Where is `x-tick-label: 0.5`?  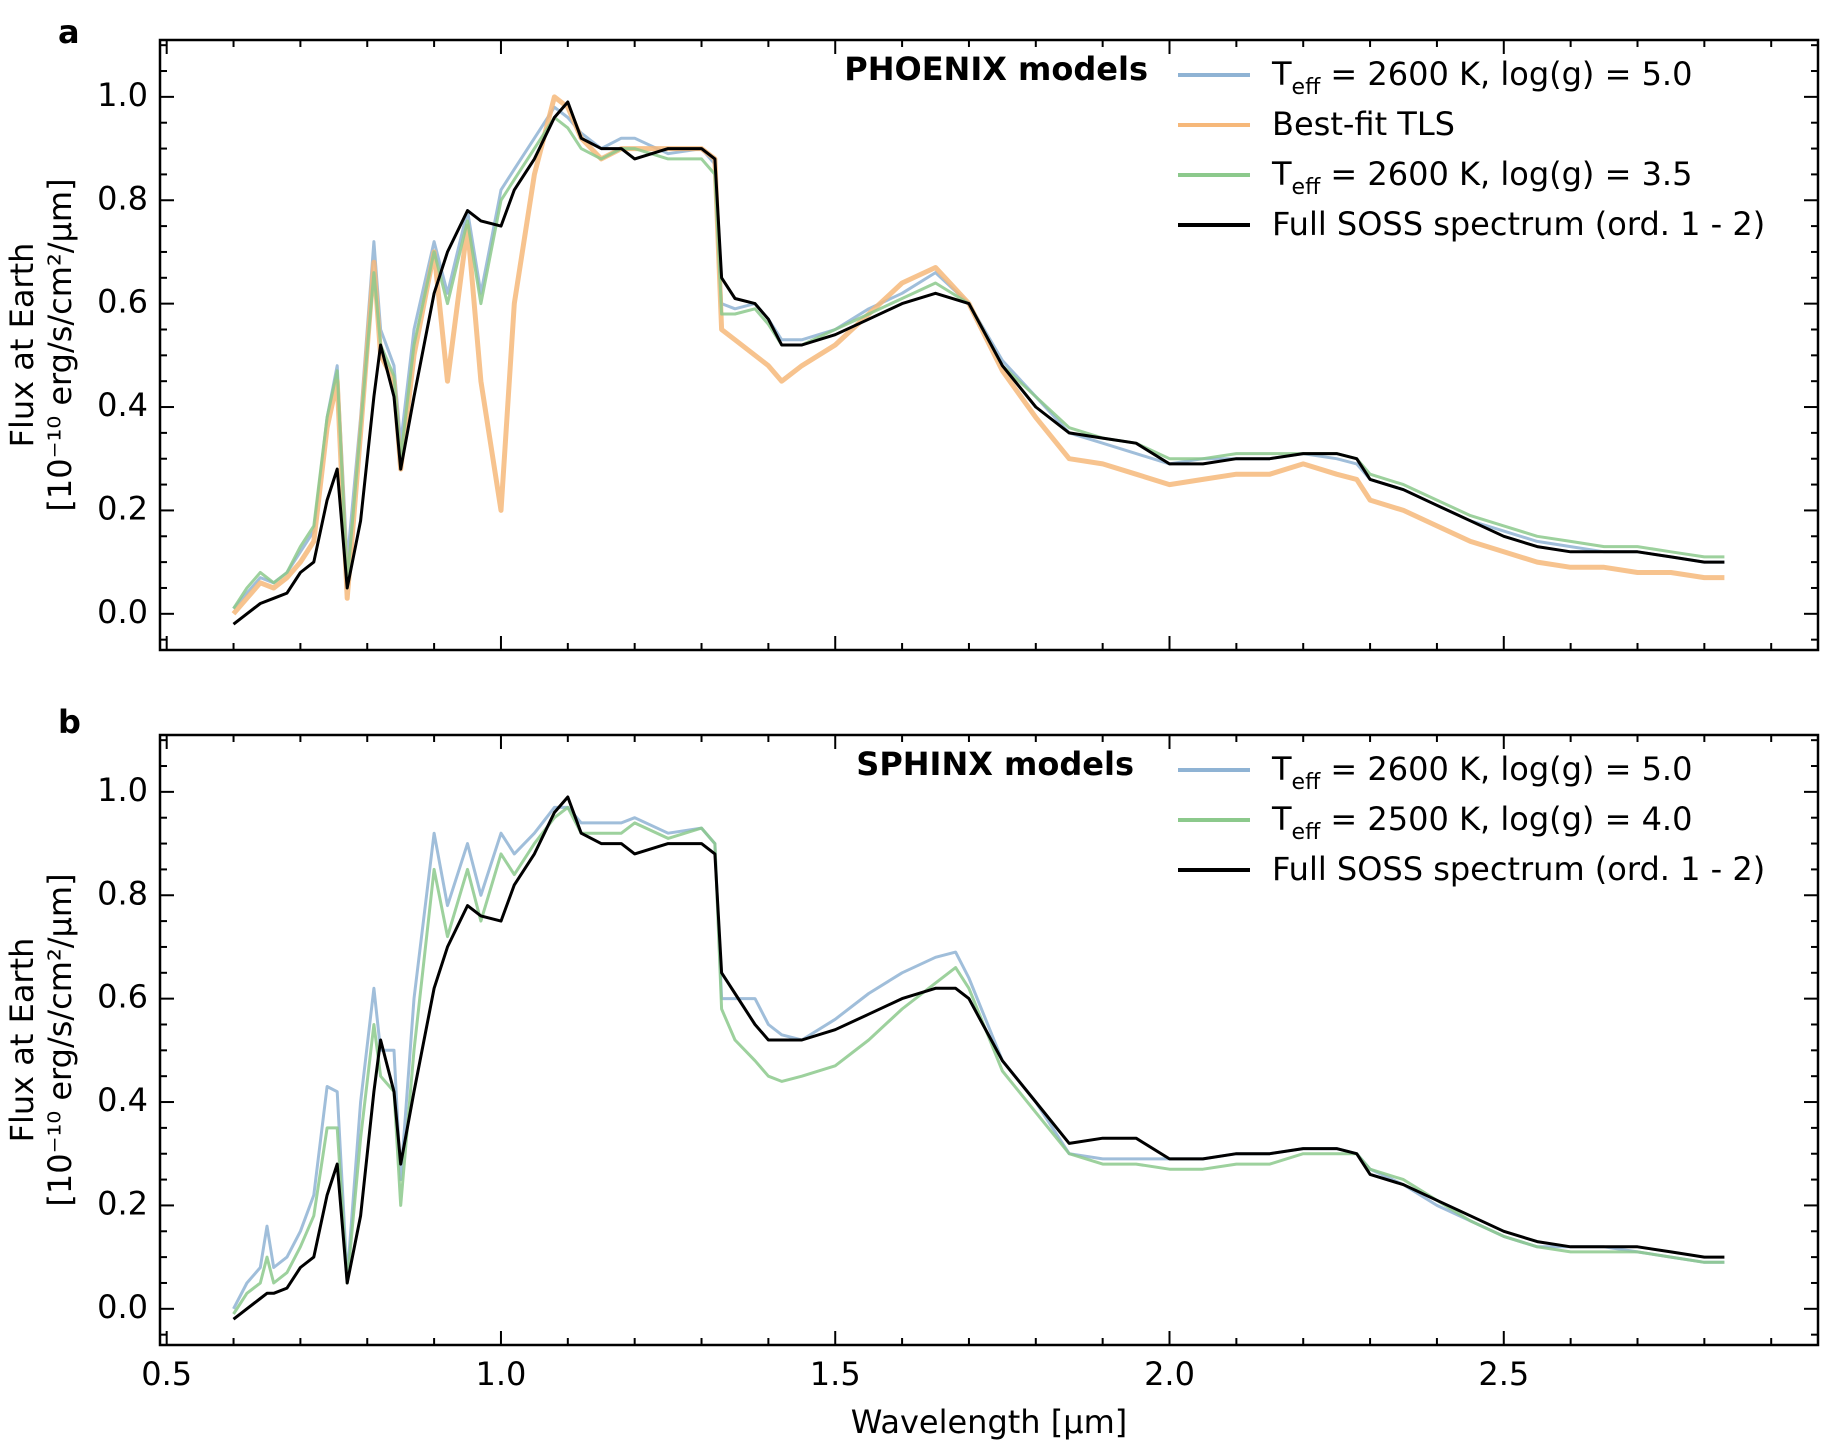
x-tick-label: 0.5 is located at coordinates (166, 1374).